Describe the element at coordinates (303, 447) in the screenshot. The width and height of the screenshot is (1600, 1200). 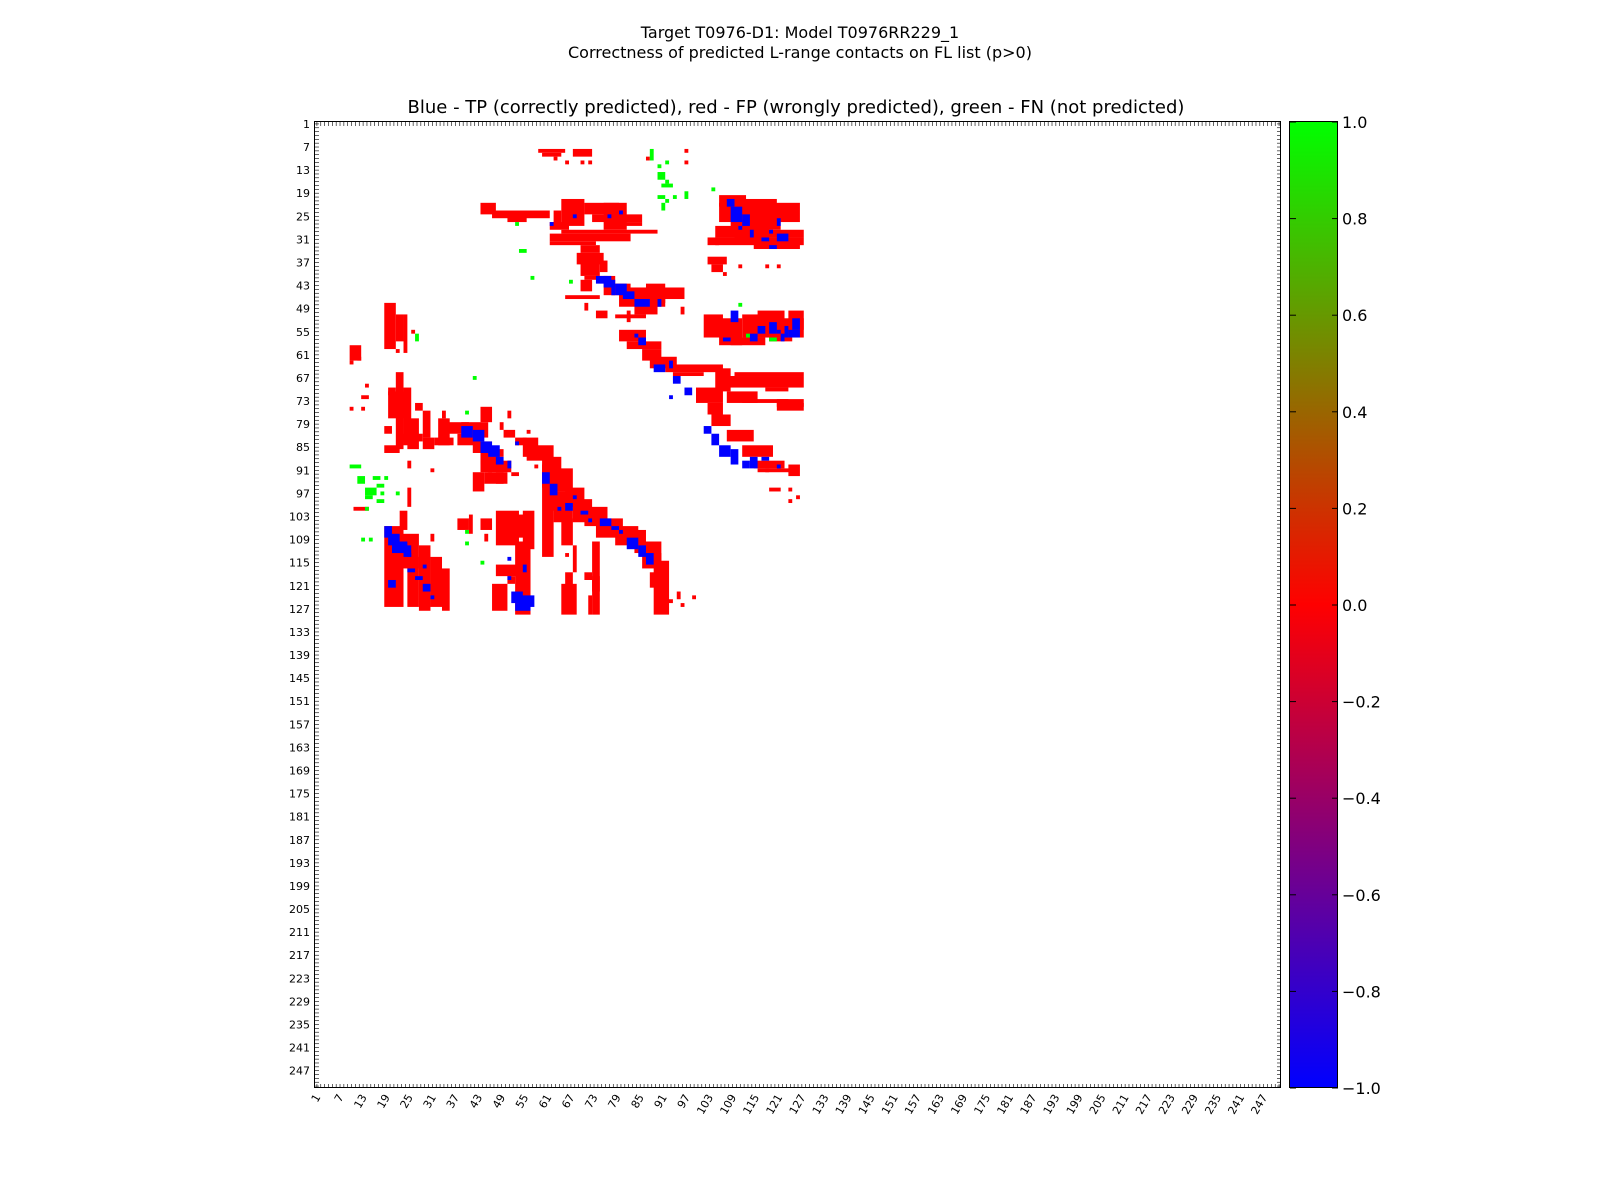
I see `y-tick-label: 85` at that location.